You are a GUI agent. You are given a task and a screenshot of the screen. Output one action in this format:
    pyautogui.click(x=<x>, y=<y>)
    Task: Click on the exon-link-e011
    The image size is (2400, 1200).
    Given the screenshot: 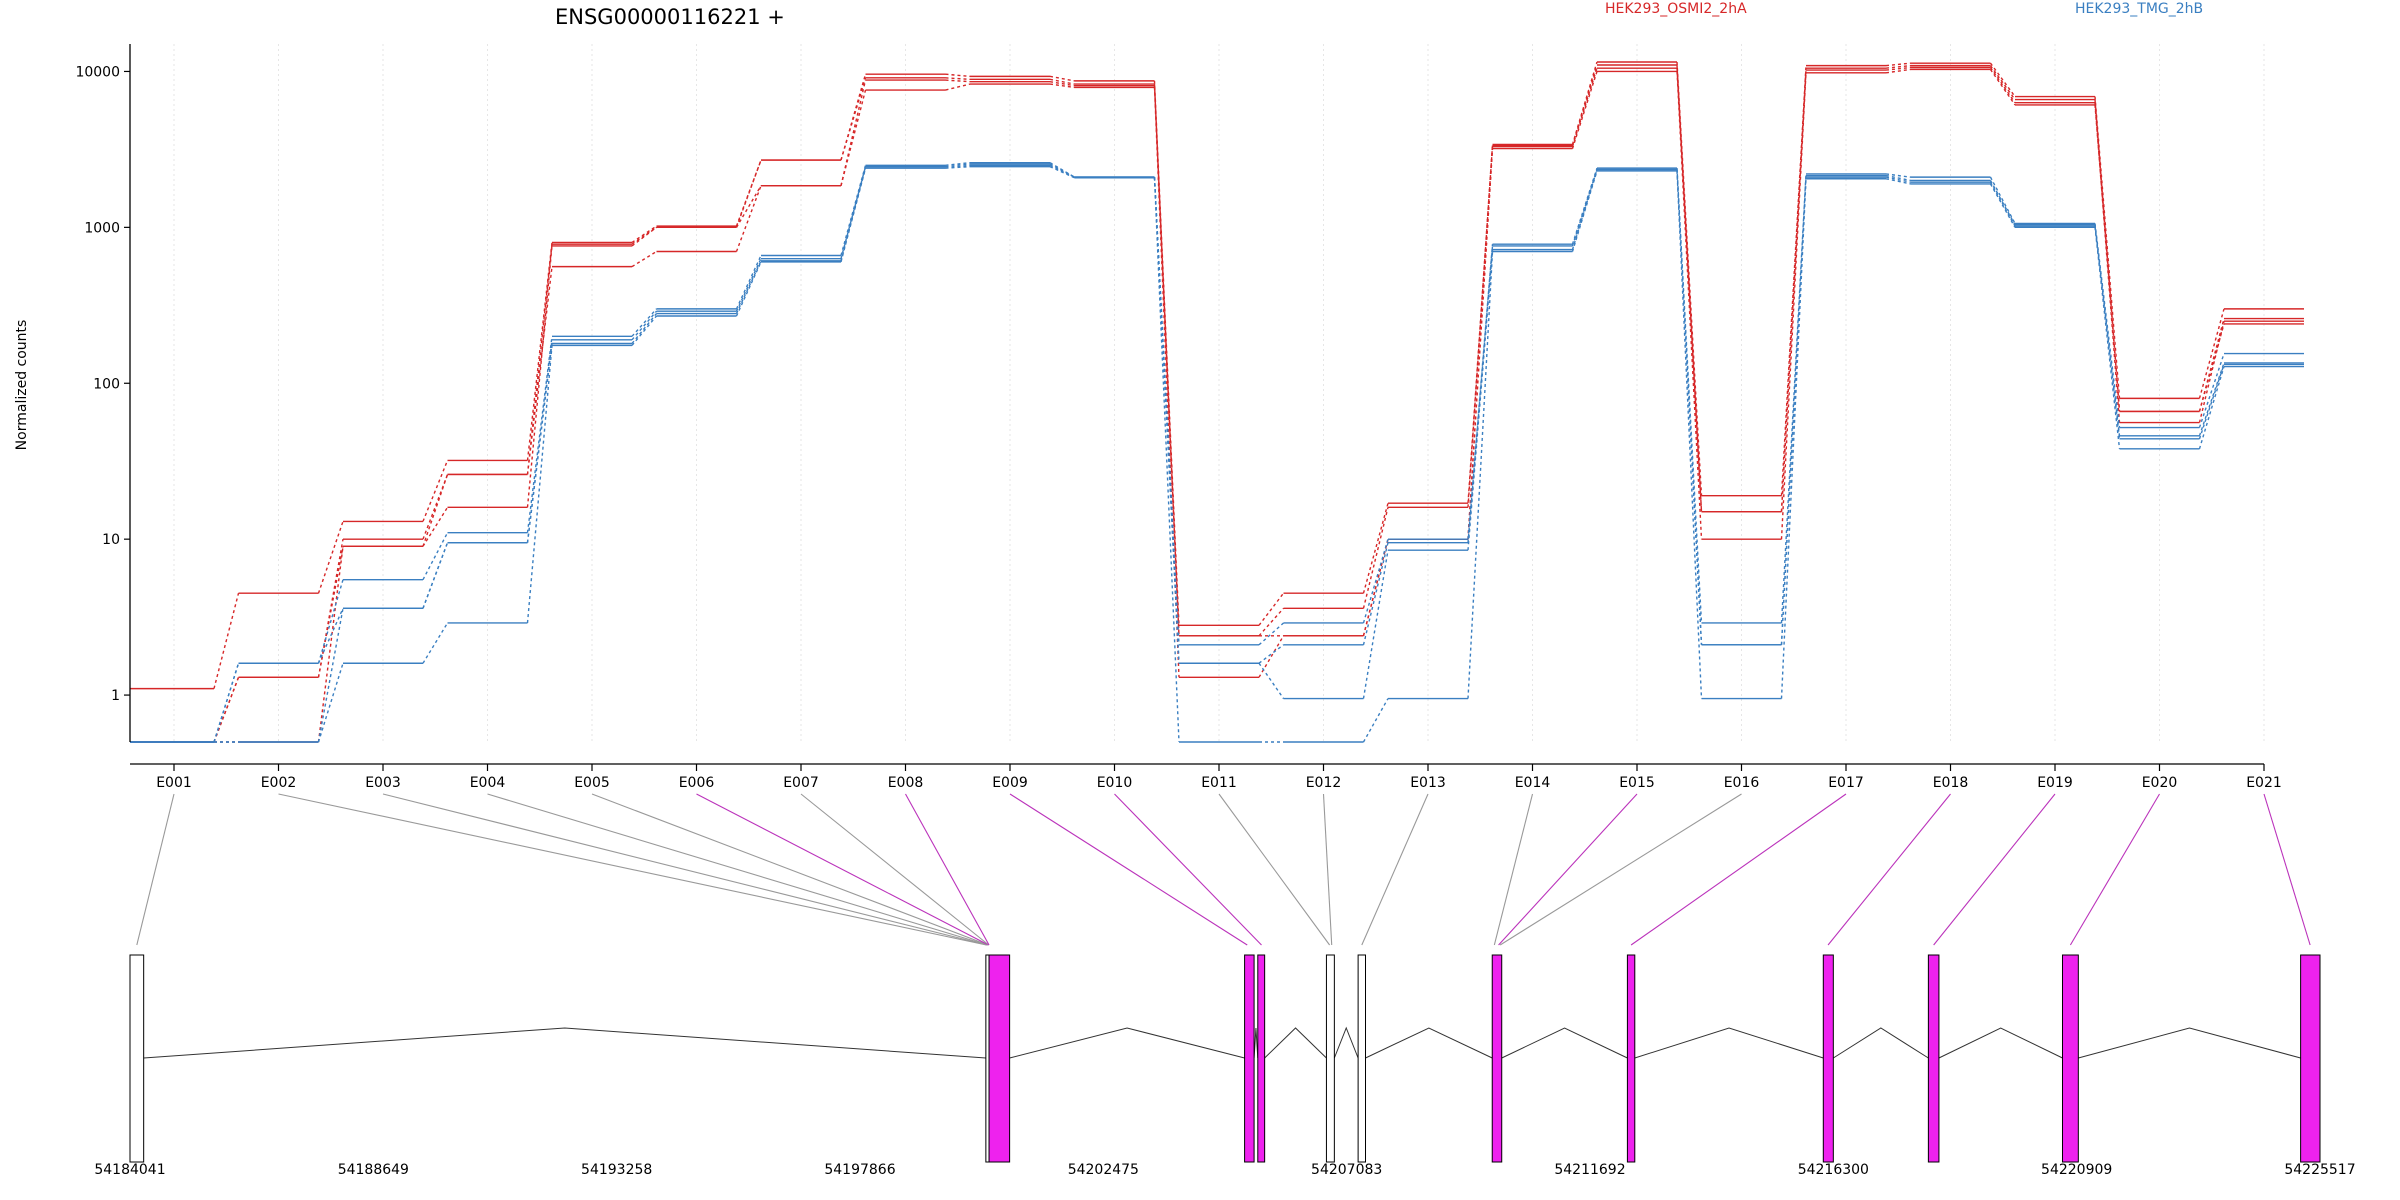 What is the action you would take?
    pyautogui.click(x=1274, y=869)
    